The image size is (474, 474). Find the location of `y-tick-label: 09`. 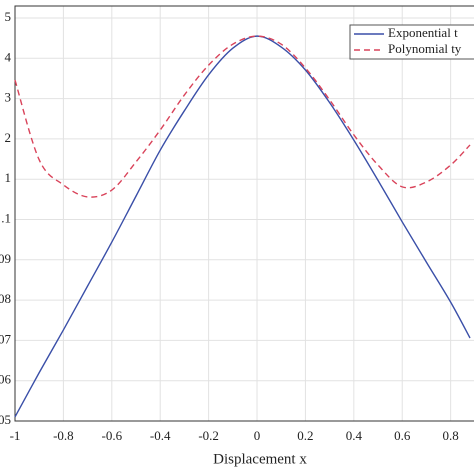

y-tick-label: 09 is located at coordinates (5, 258).